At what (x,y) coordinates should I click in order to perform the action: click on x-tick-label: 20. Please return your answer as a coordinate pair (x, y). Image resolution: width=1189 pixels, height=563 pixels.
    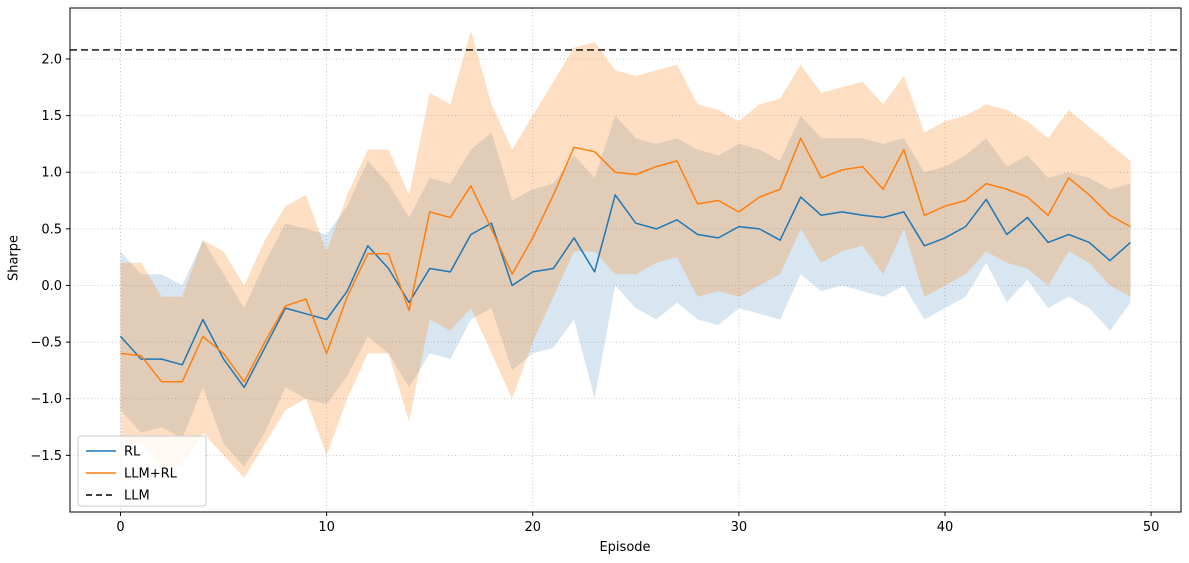
    Looking at the image, I should click on (532, 527).